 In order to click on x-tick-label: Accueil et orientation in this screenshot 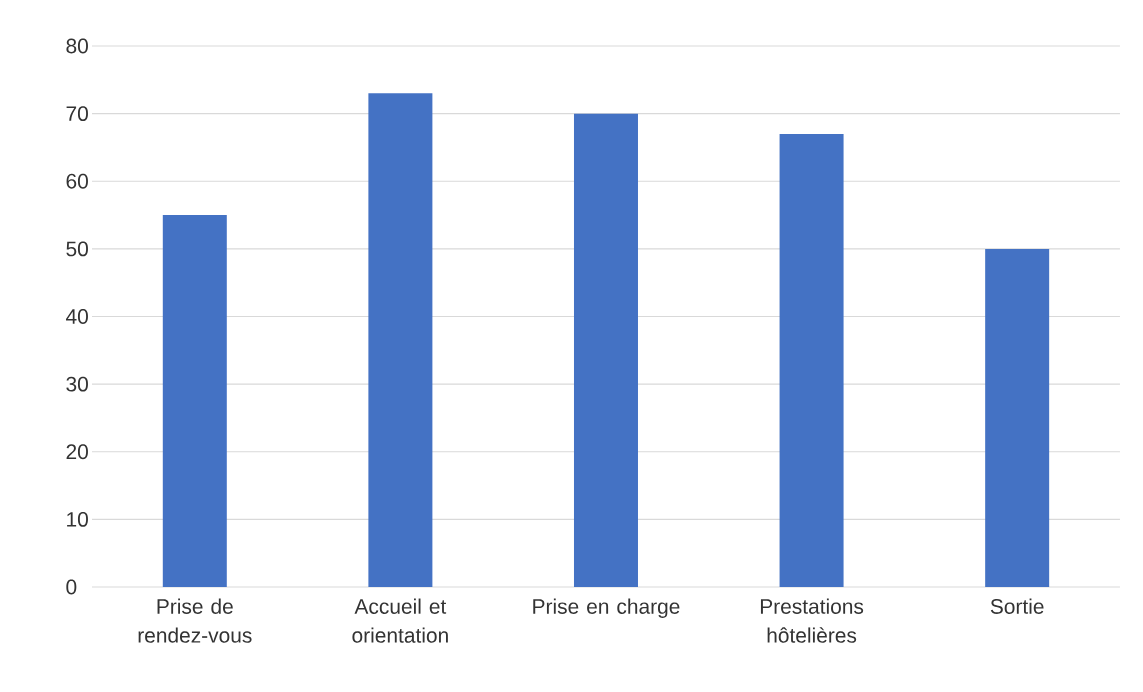, I will do `click(400, 620)`.